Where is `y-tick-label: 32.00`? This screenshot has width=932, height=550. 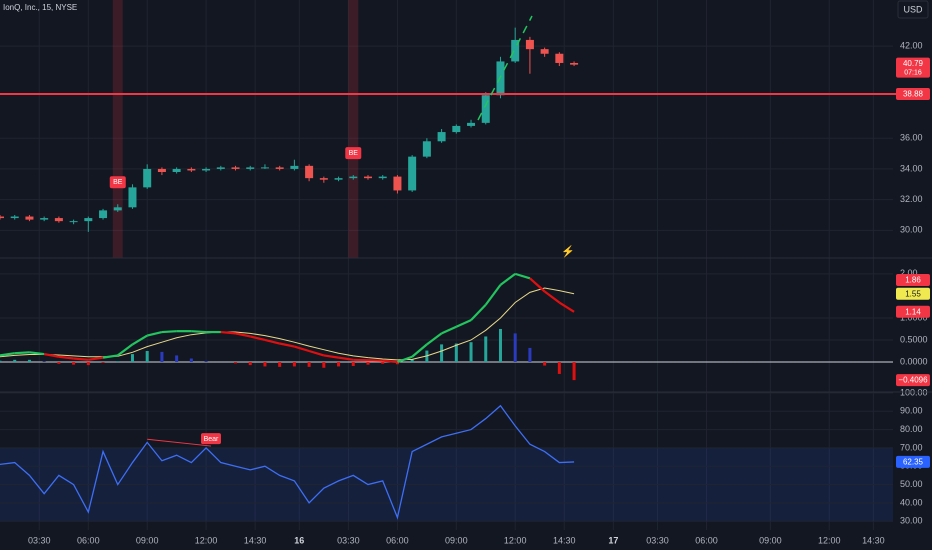 y-tick-label: 32.00 is located at coordinates (911, 199).